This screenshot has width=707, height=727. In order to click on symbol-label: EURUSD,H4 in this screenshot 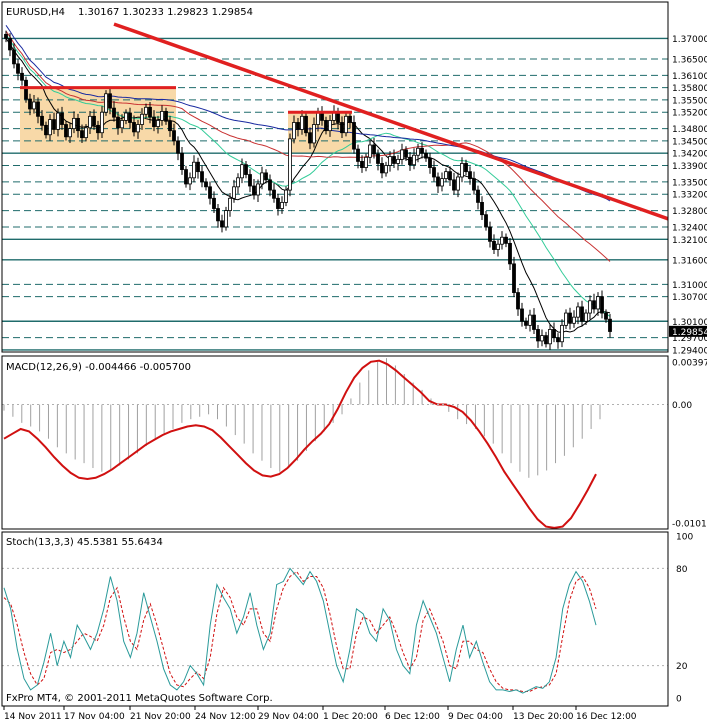, I will do `click(35, 12)`.